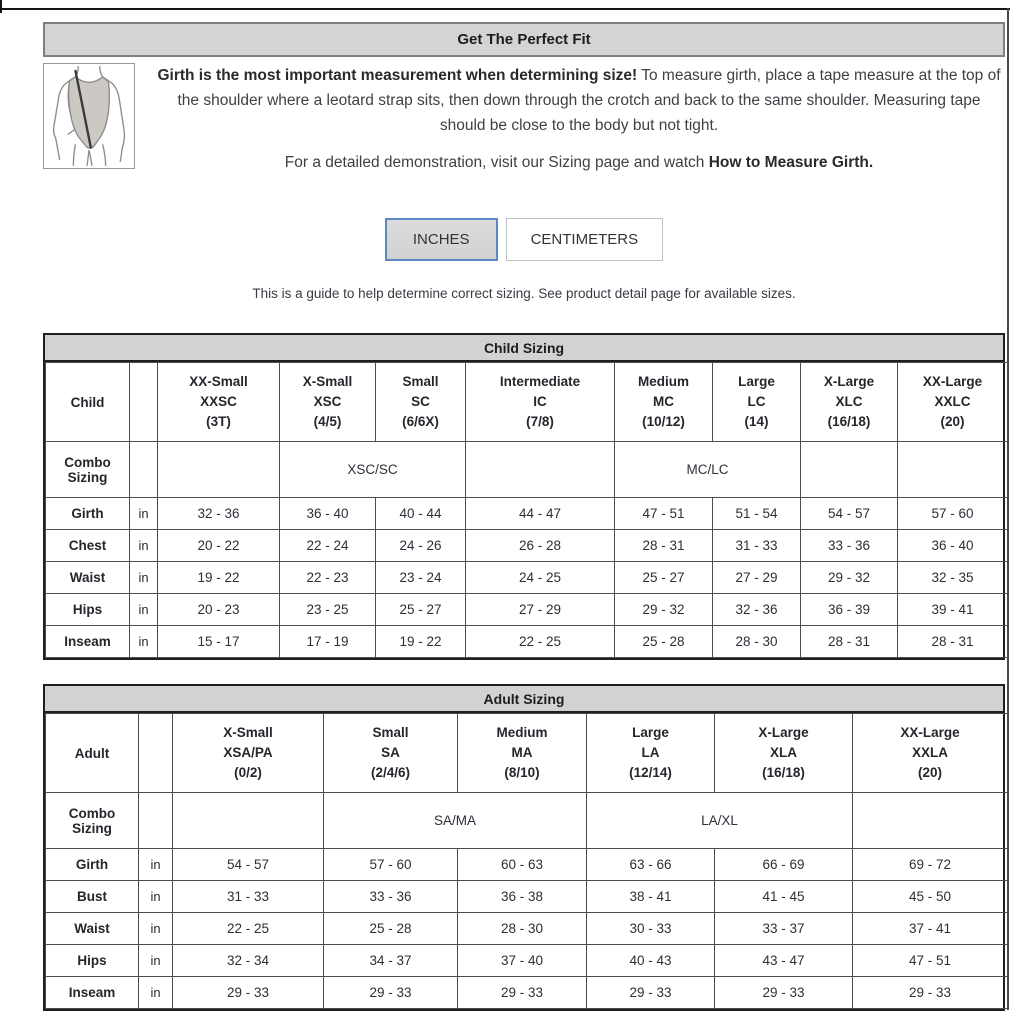 The height and width of the screenshot is (1011, 1010). Describe the element at coordinates (849, 610) in the screenshot. I see `measurement-value: 36 - 39` at that location.